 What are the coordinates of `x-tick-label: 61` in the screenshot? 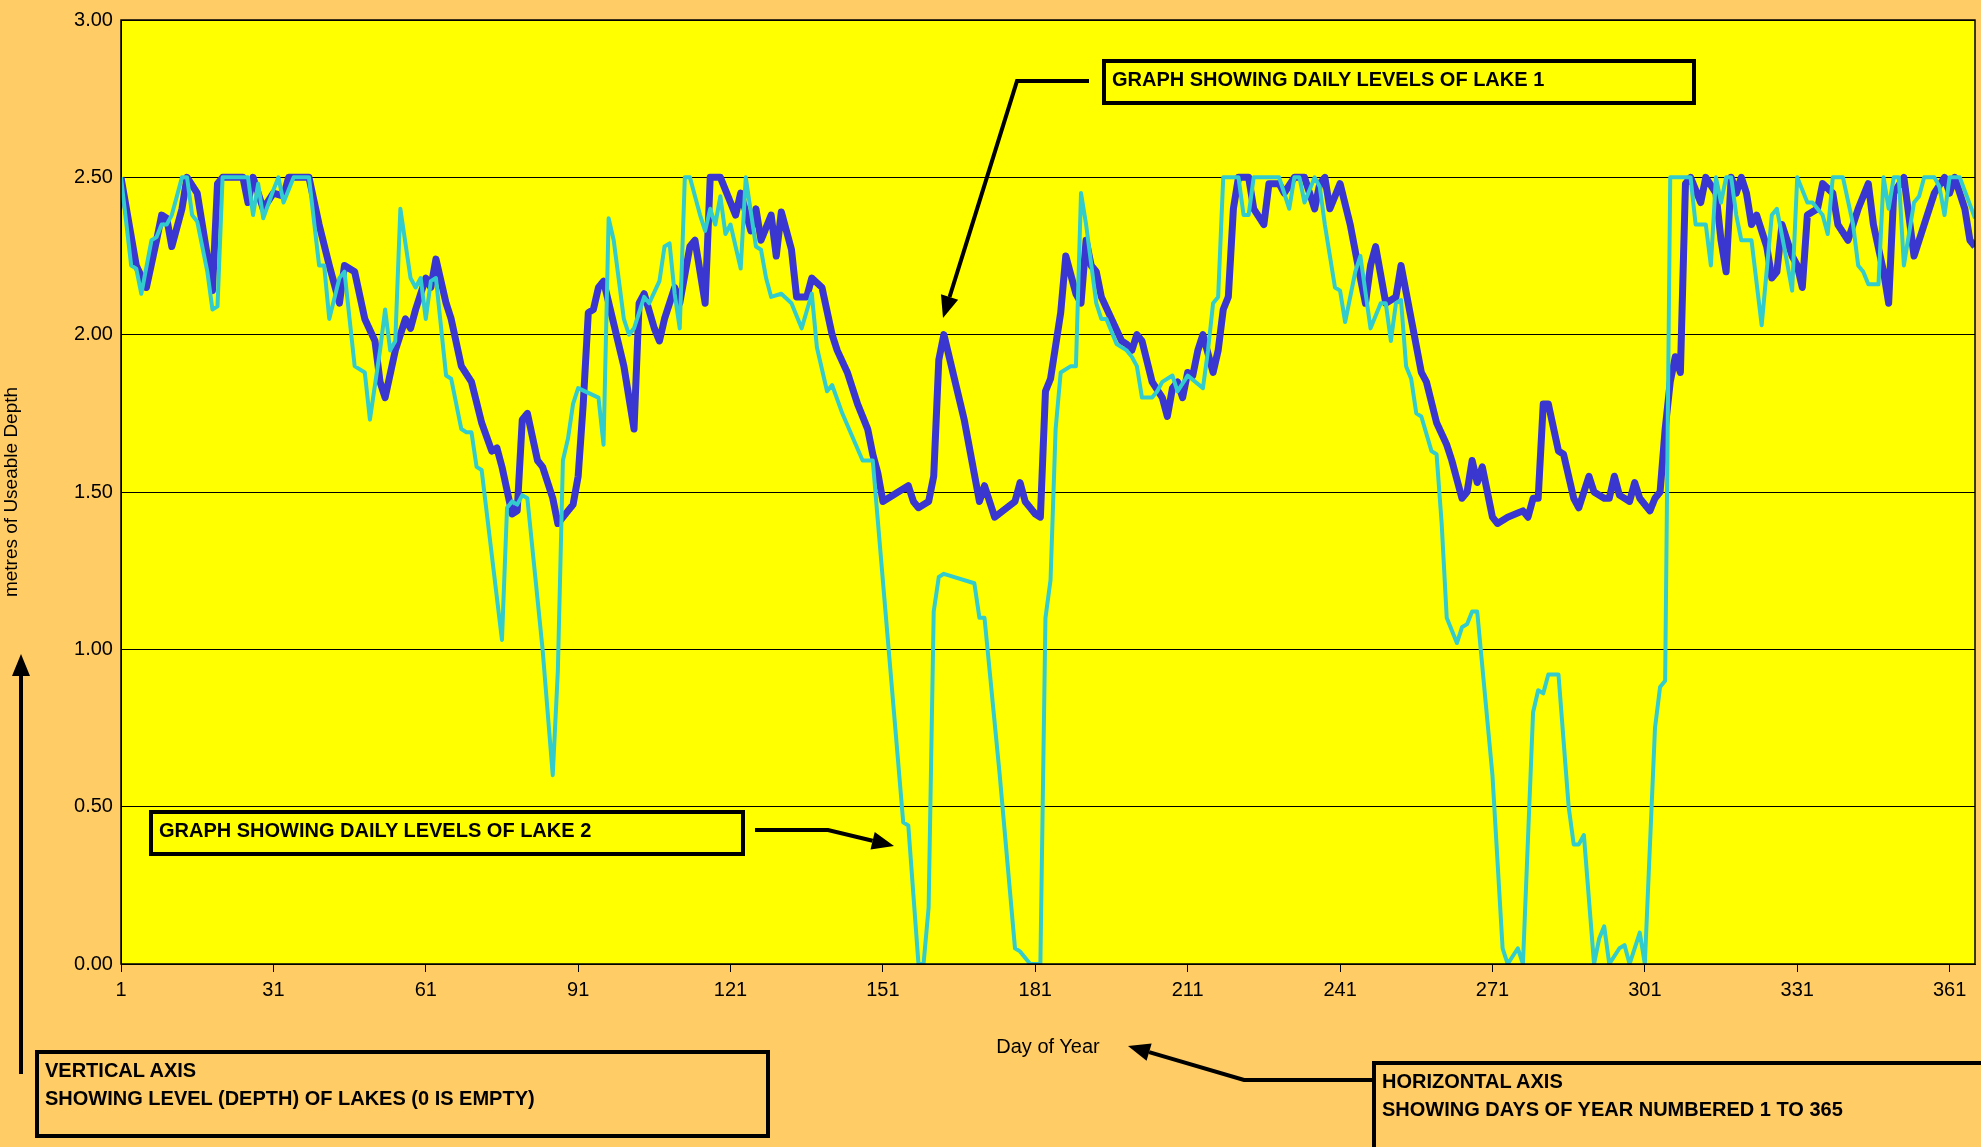 It's located at (425, 988).